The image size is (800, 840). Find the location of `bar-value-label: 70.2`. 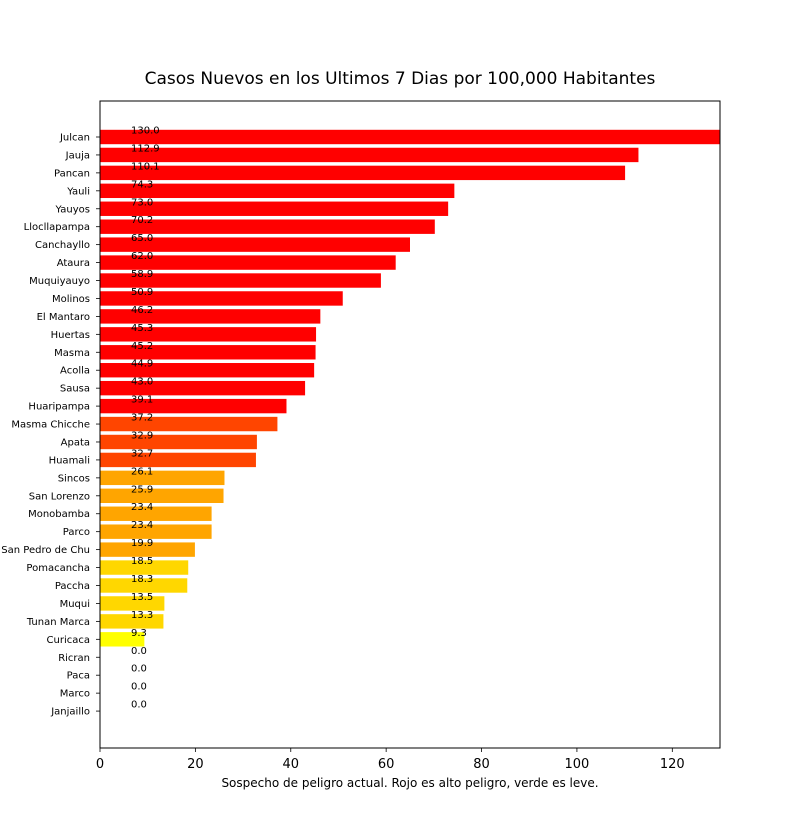

bar-value-label: 70.2 is located at coordinates (142, 220).